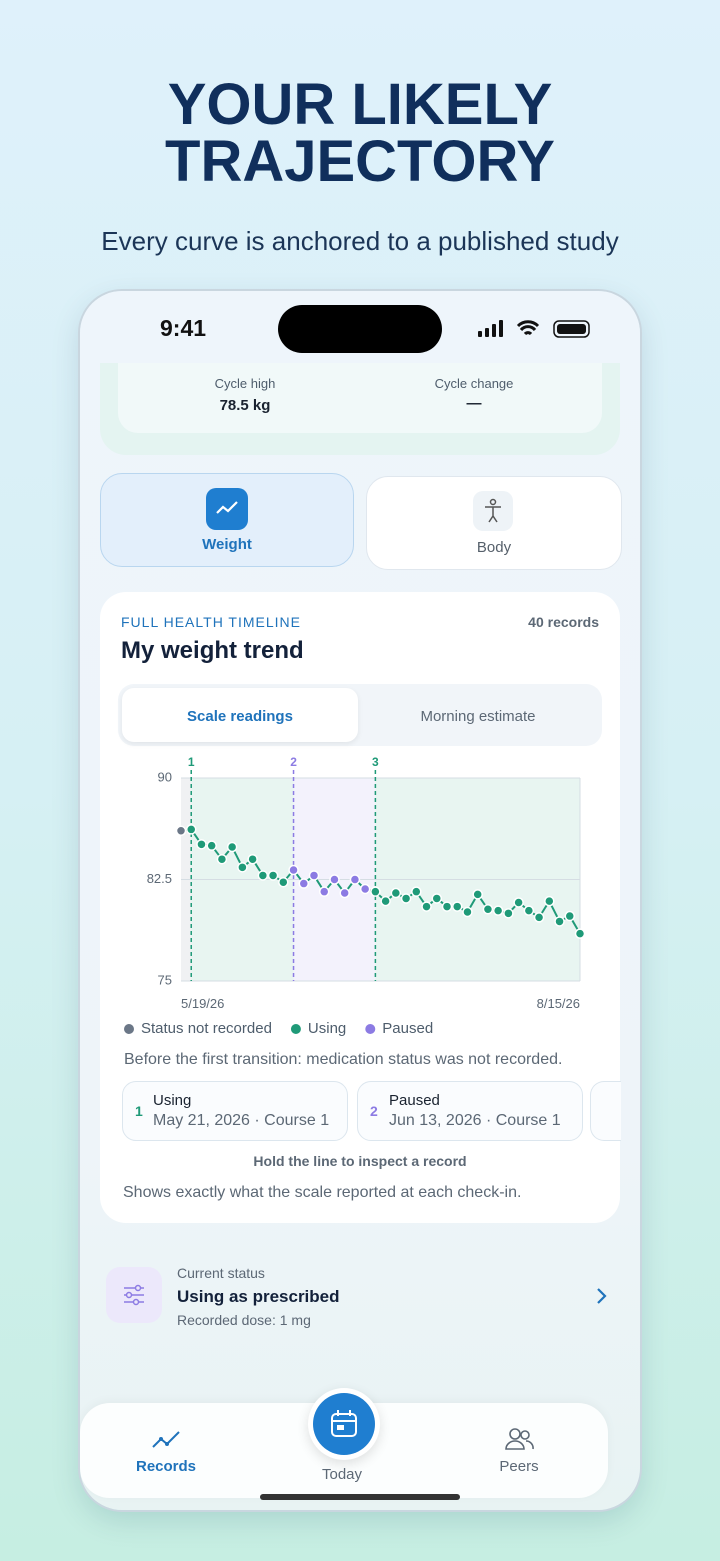  What do you see at coordinates (241, 1120) in the screenshot?
I see `transition-detail: May 21, 2026 · Course 1` at bounding box center [241, 1120].